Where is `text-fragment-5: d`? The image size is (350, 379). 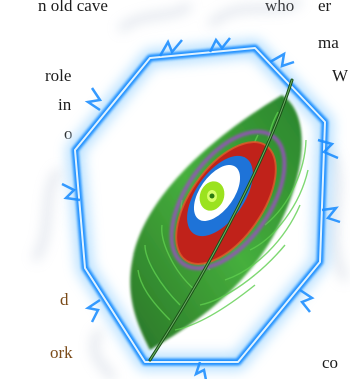
text-fragment-5: d is located at coordinates (64, 299).